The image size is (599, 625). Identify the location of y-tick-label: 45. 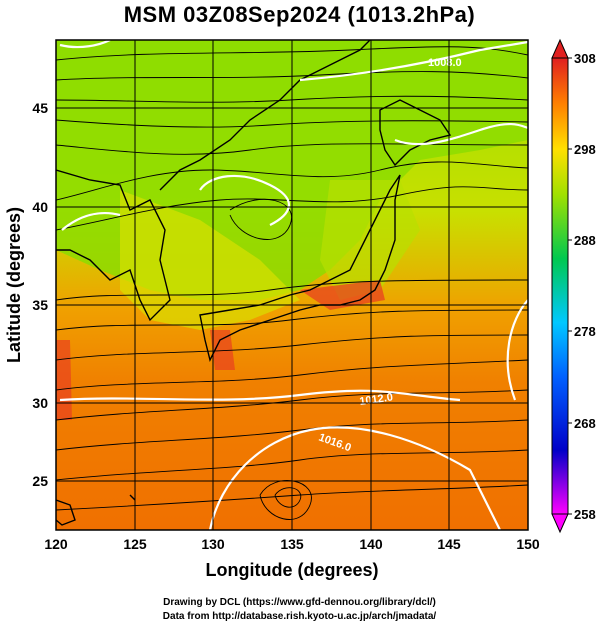
(40, 108).